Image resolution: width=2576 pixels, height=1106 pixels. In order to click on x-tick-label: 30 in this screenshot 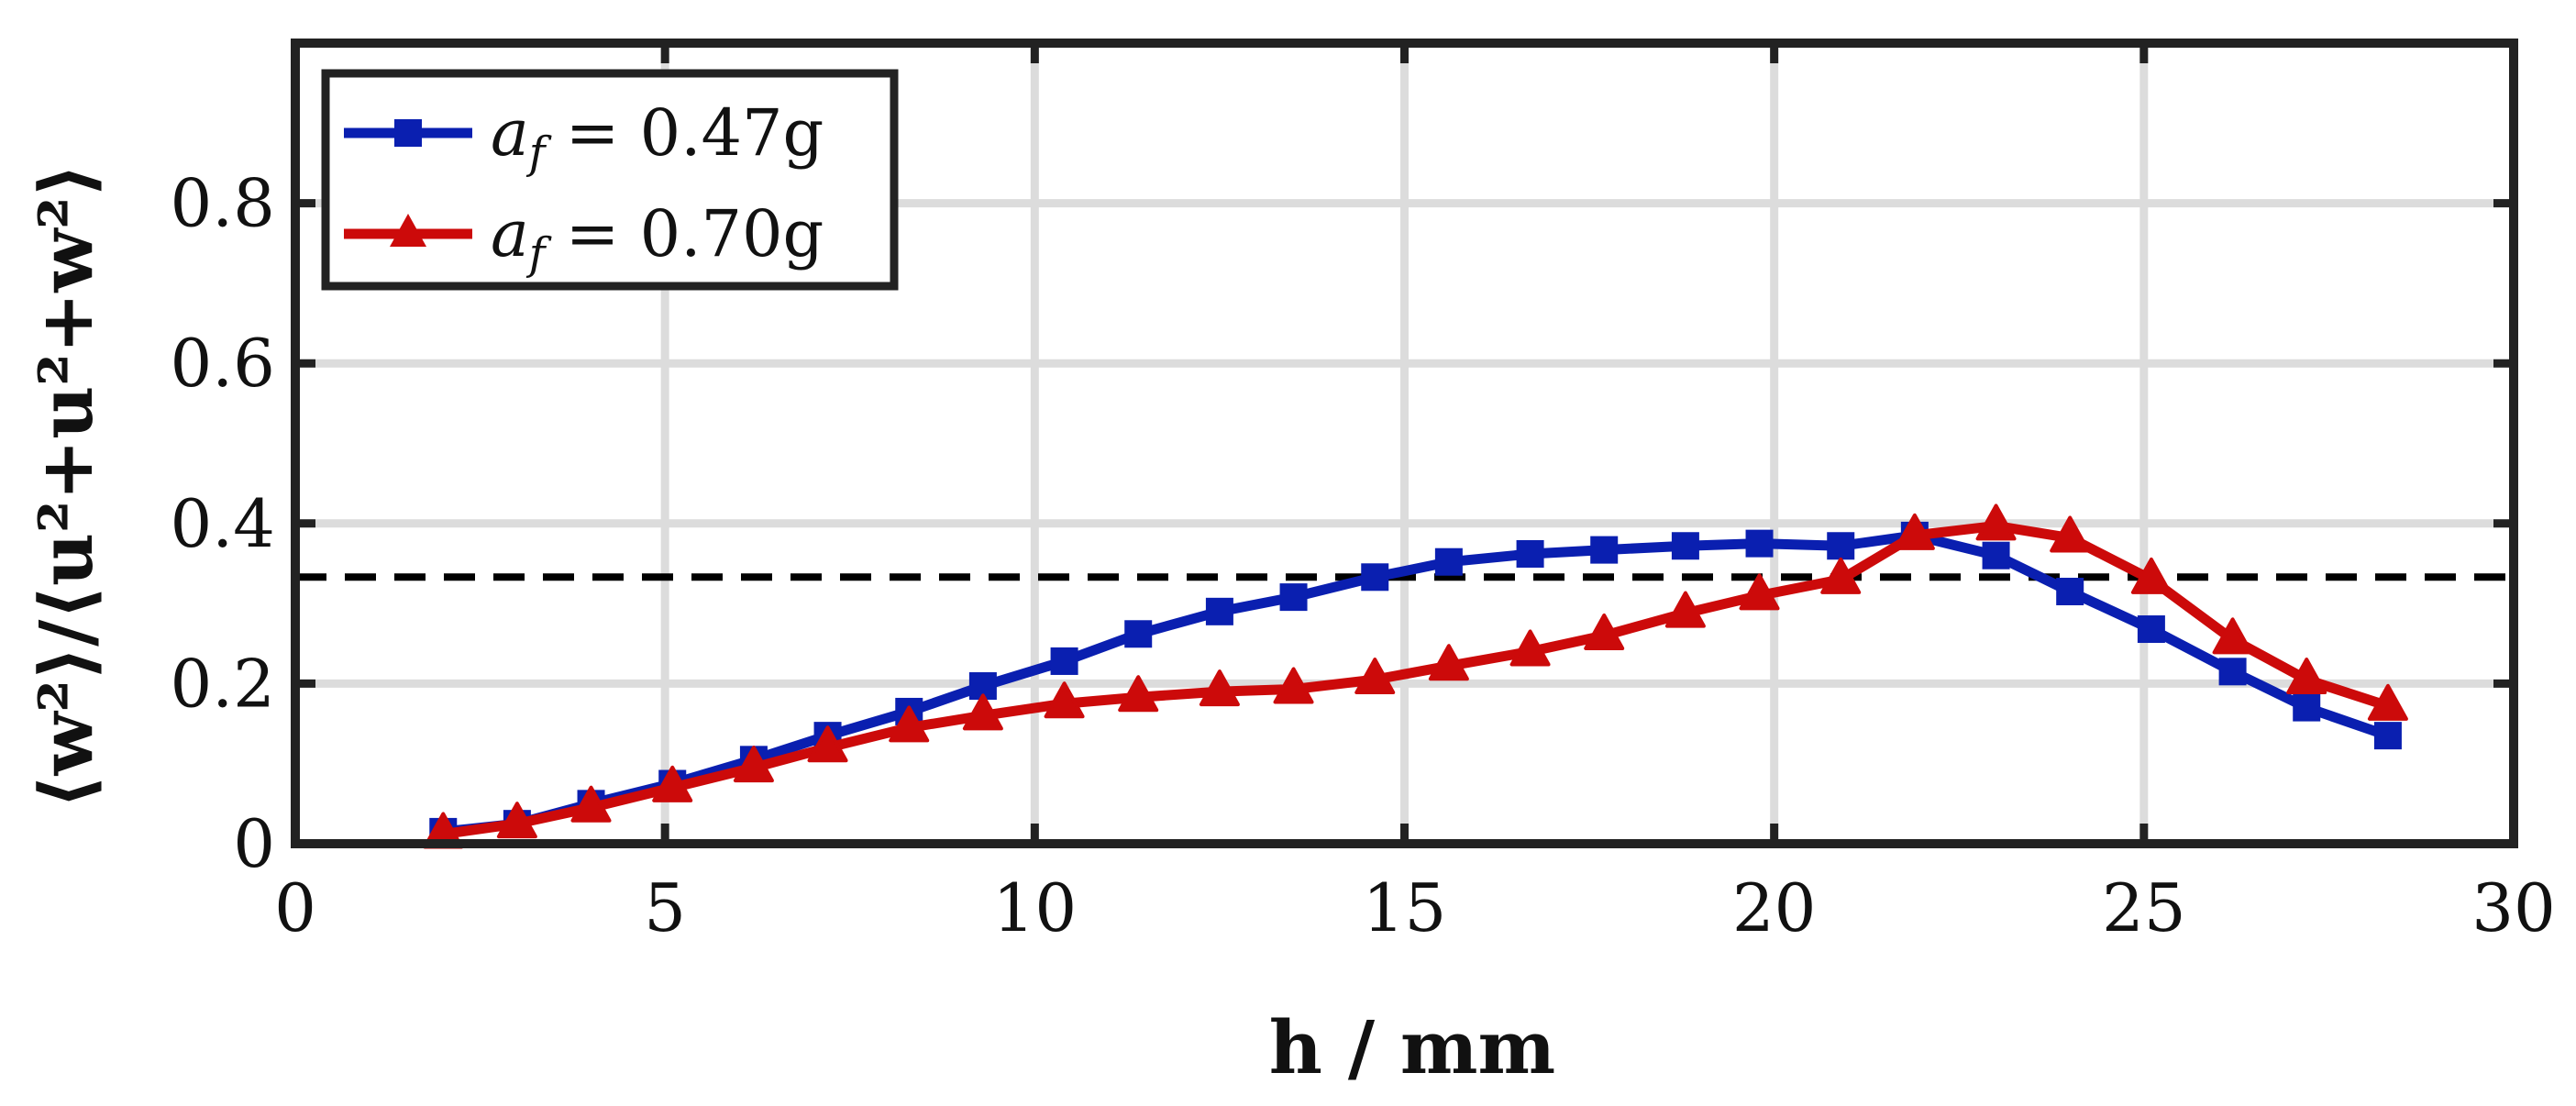, I will do `click(2513, 908)`.